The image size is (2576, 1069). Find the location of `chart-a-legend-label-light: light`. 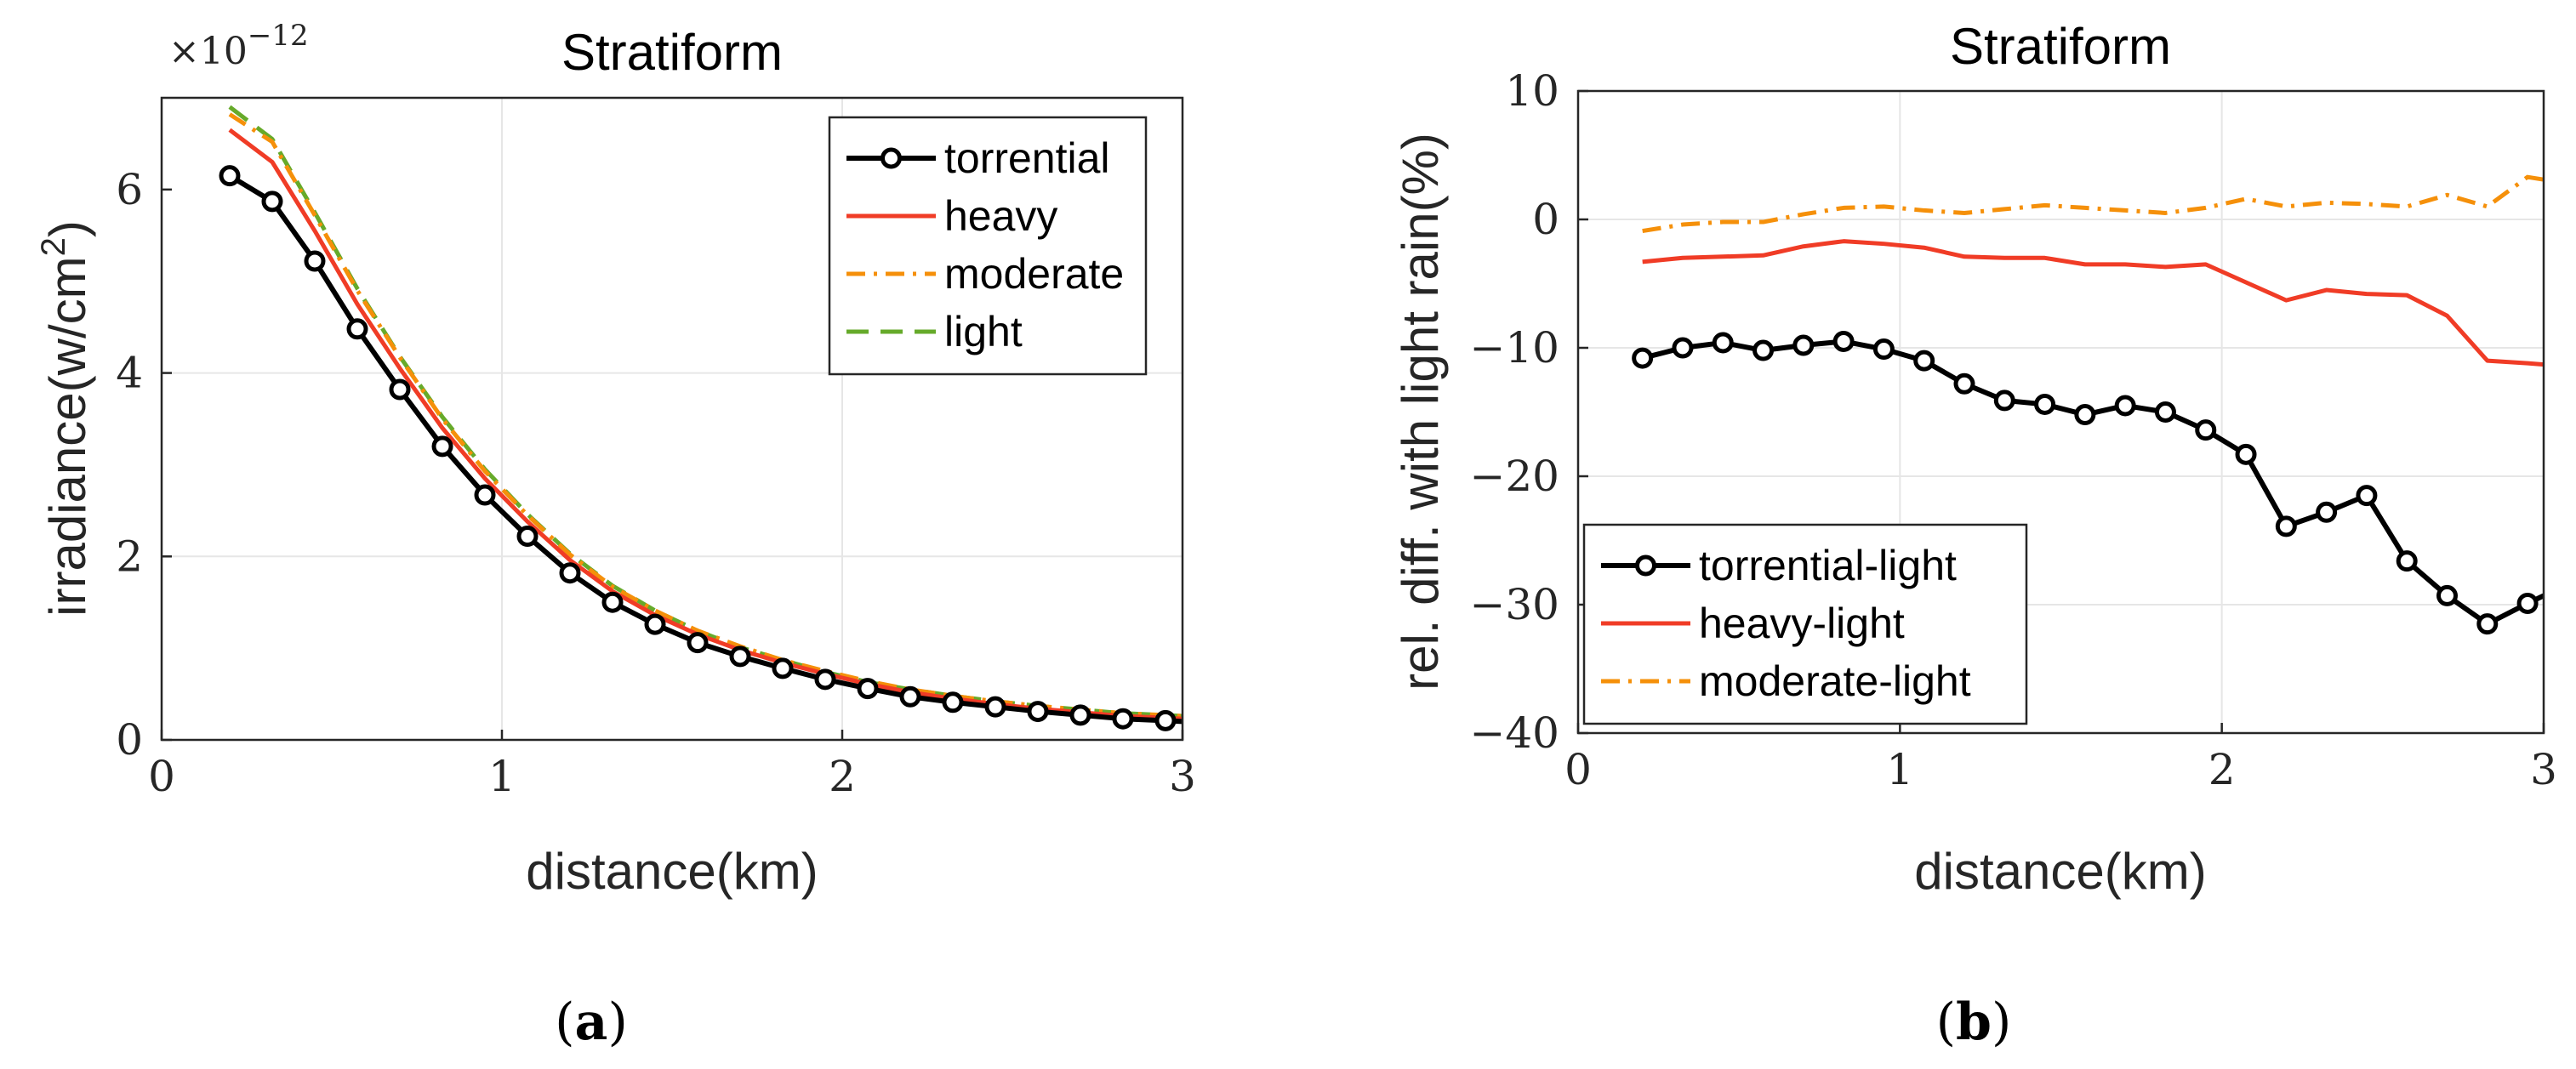

chart-a-legend-label-light: light is located at coordinates (984, 332).